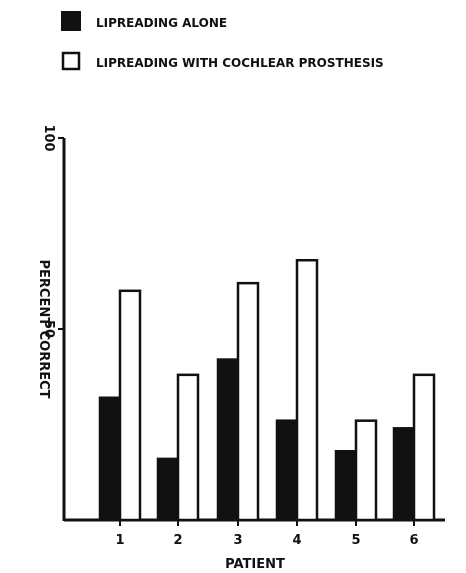  What do you see at coordinates (404, 474) in the screenshot?
I see `bar-patient-6-lipreading-alone` at bounding box center [404, 474].